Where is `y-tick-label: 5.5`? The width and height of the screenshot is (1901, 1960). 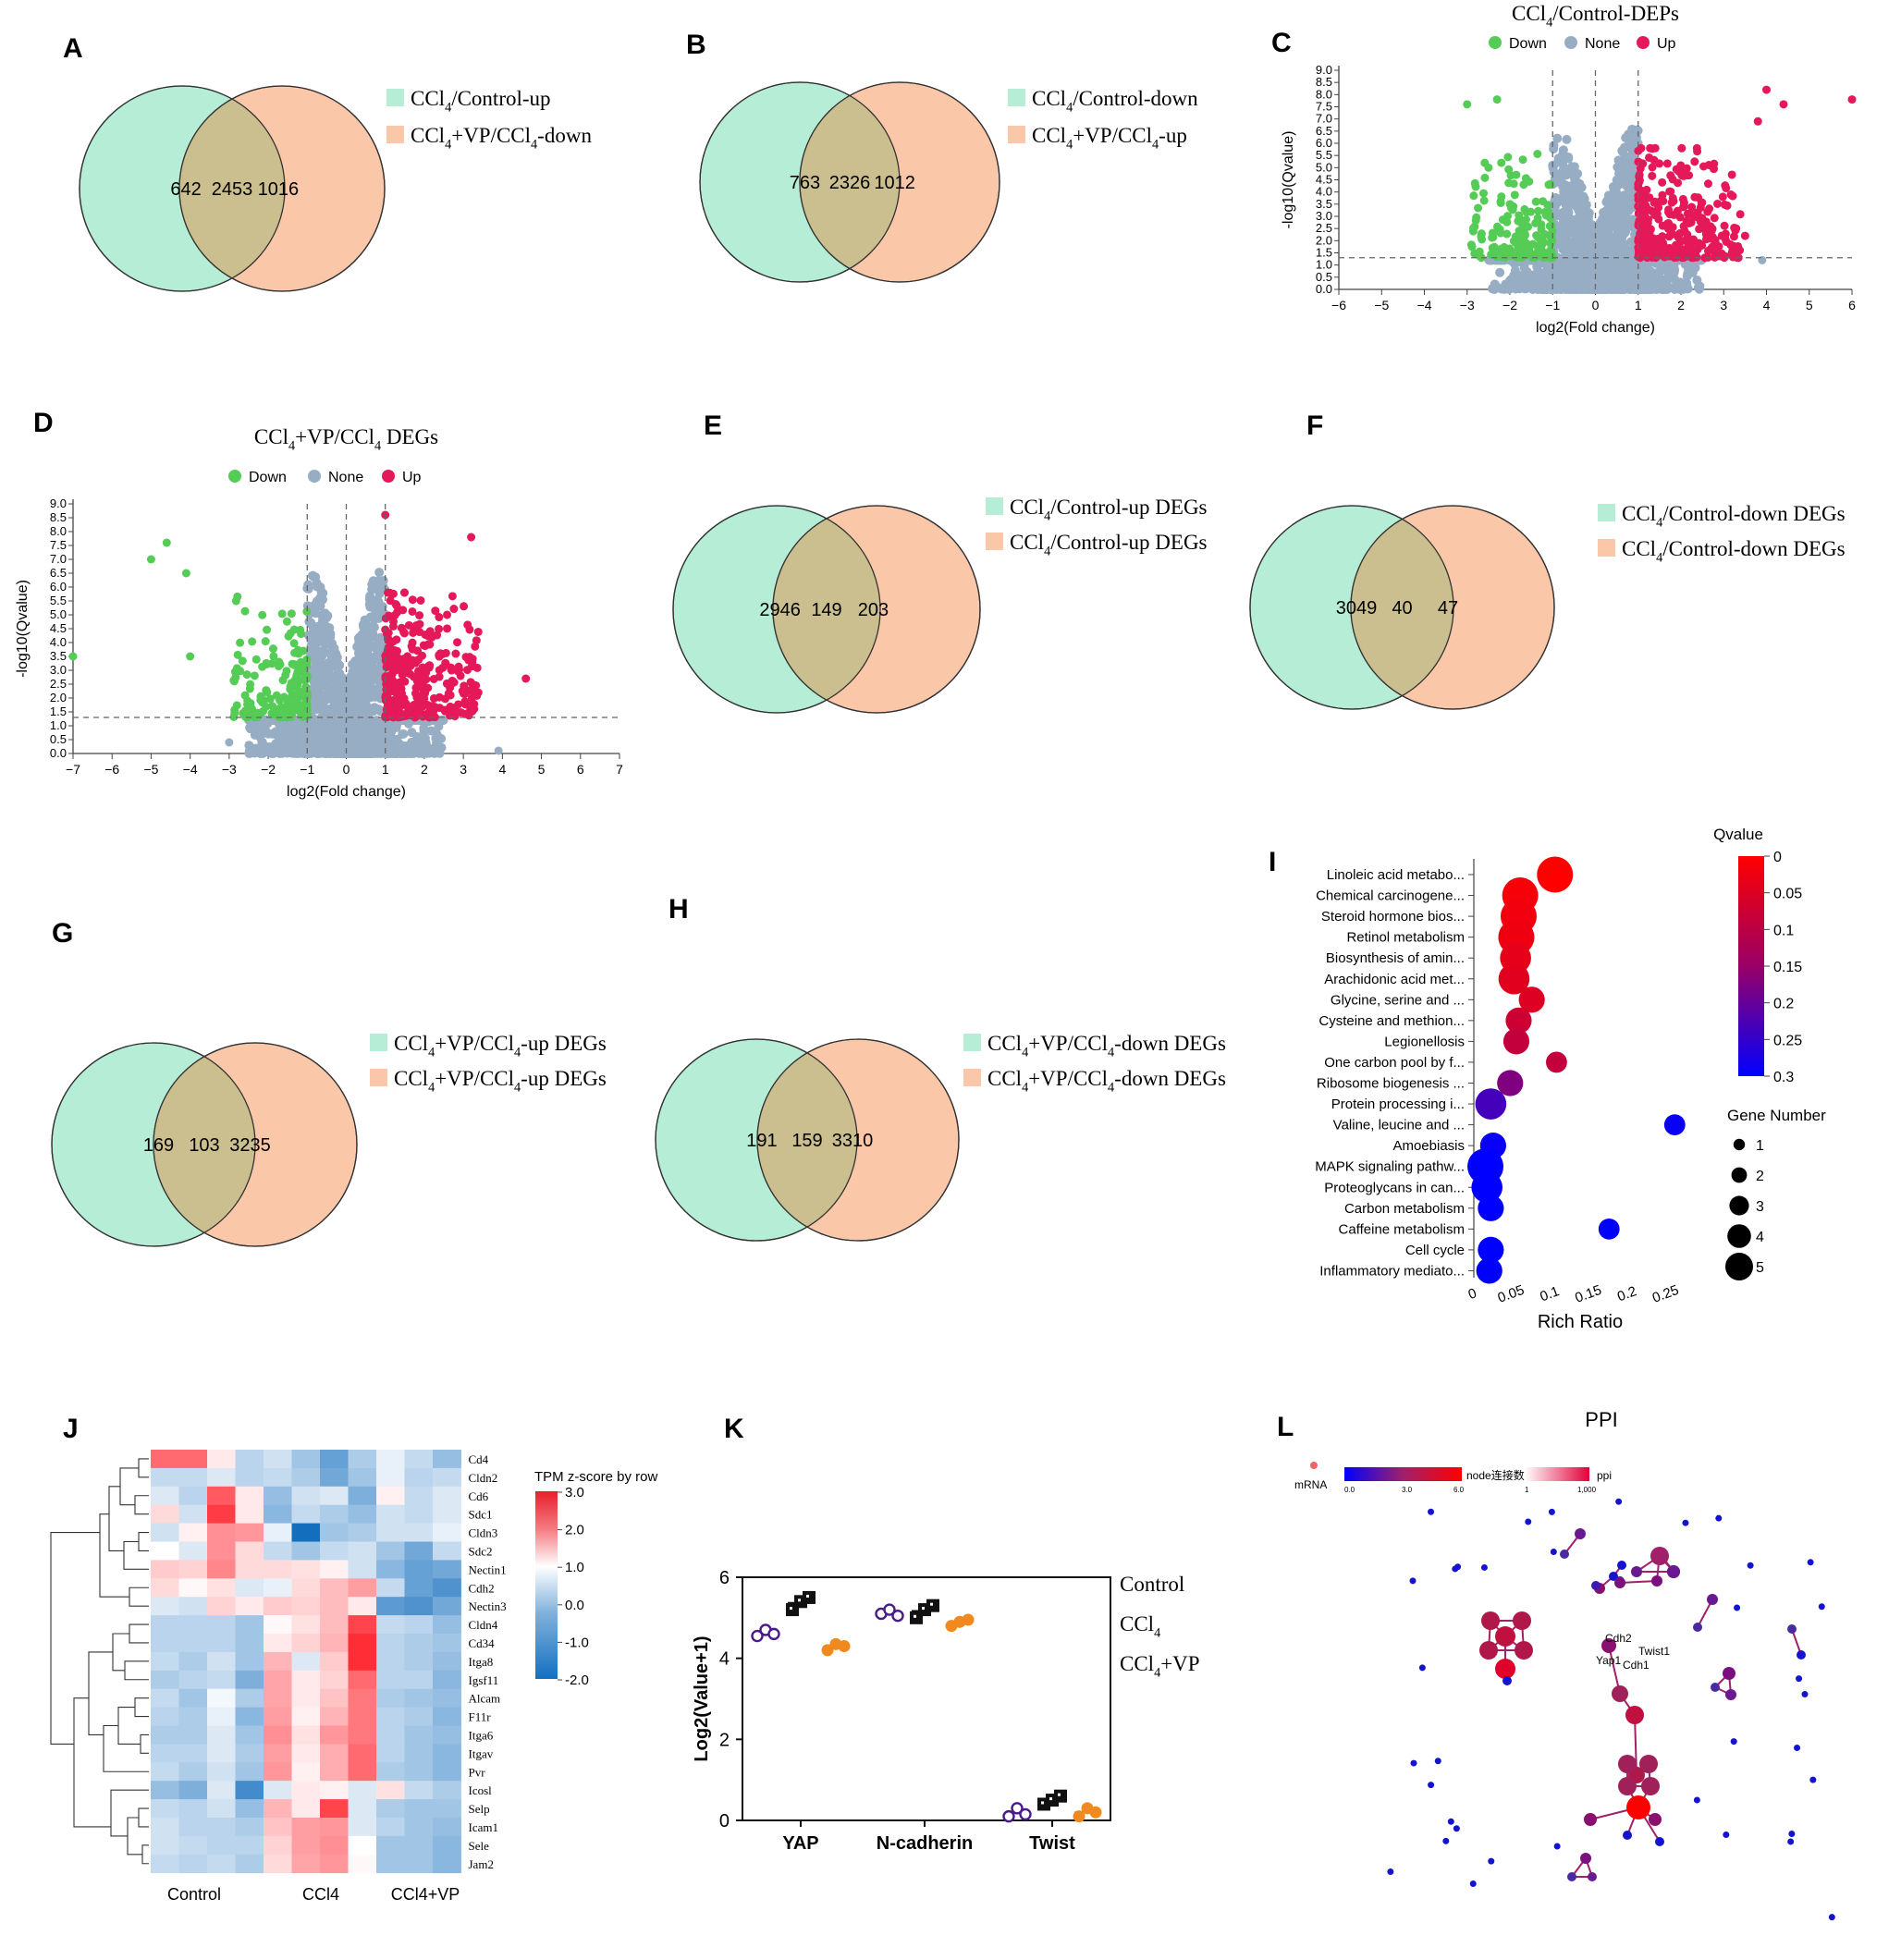
y-tick-label: 5.5 is located at coordinates (59, 601).